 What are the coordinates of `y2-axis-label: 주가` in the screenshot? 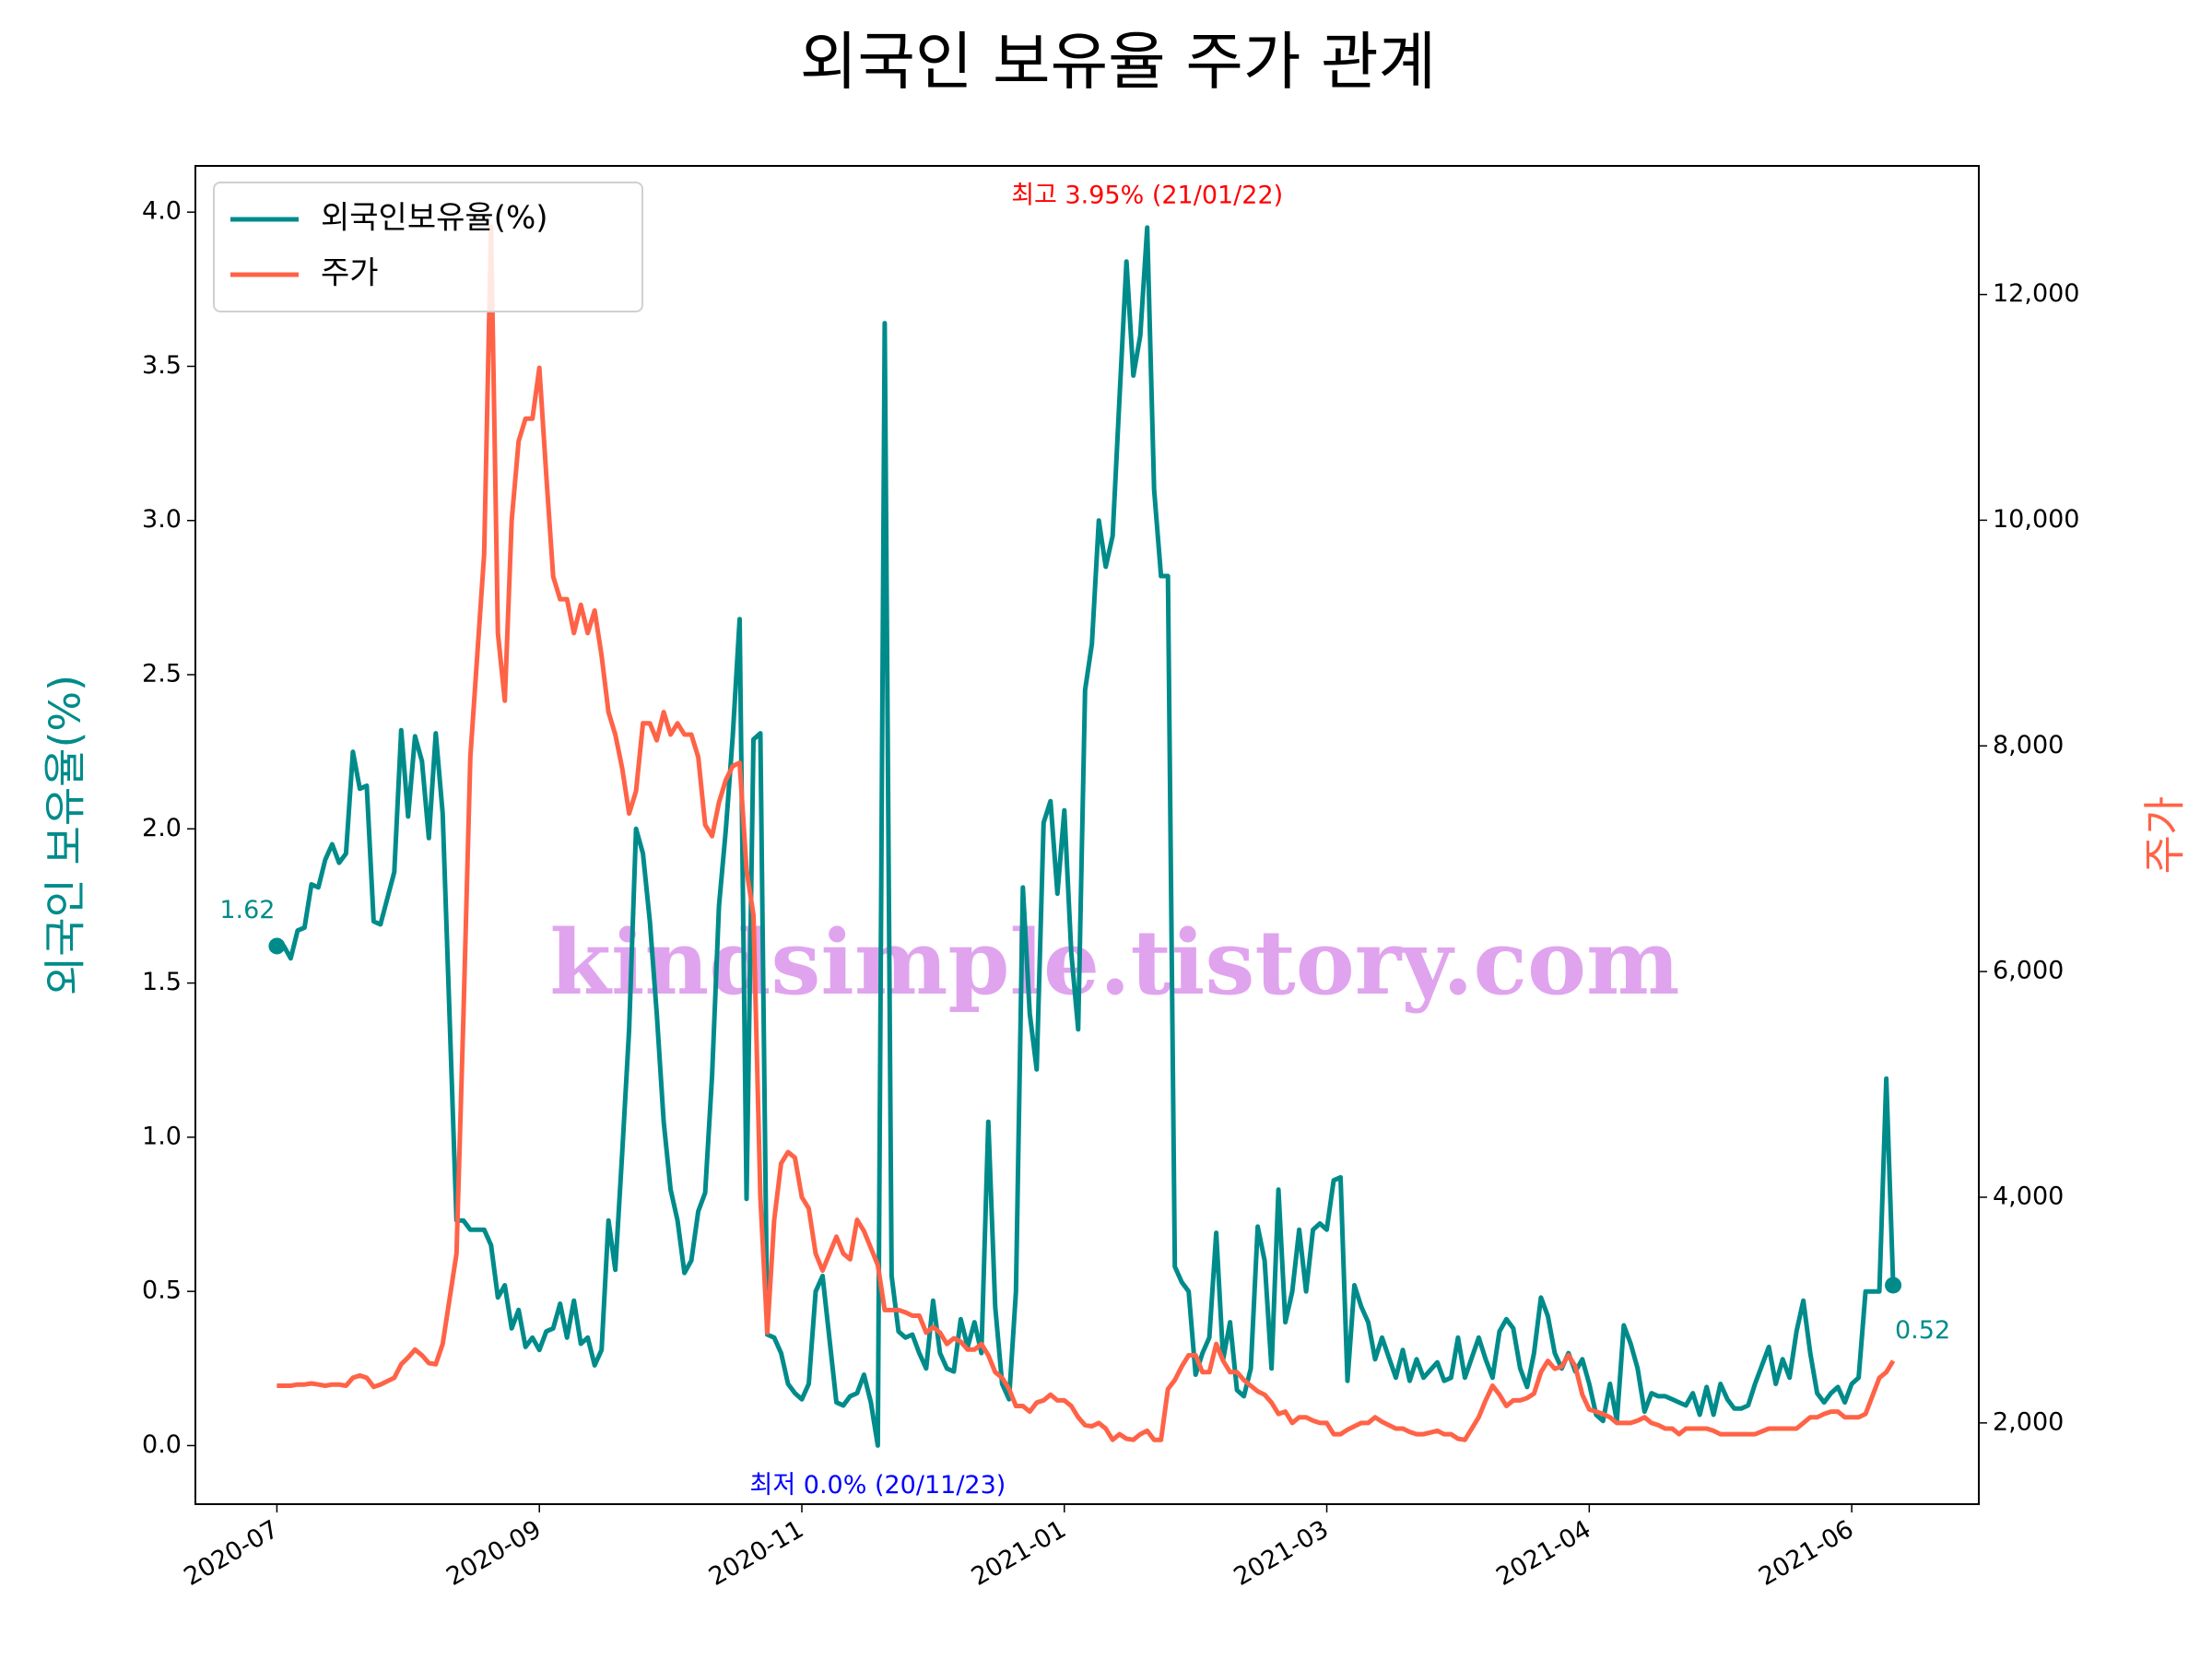 It's located at (2165, 835).